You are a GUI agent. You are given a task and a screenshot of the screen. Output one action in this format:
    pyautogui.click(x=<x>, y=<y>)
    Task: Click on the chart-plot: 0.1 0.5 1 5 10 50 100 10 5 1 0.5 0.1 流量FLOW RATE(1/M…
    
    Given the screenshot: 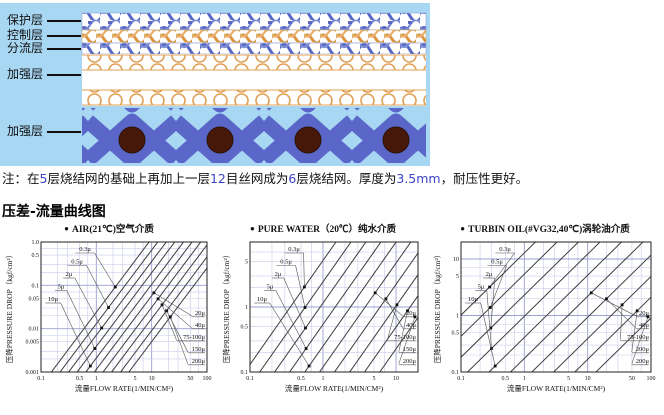 What is the action you would take?
    pyautogui.click(x=545, y=323)
    